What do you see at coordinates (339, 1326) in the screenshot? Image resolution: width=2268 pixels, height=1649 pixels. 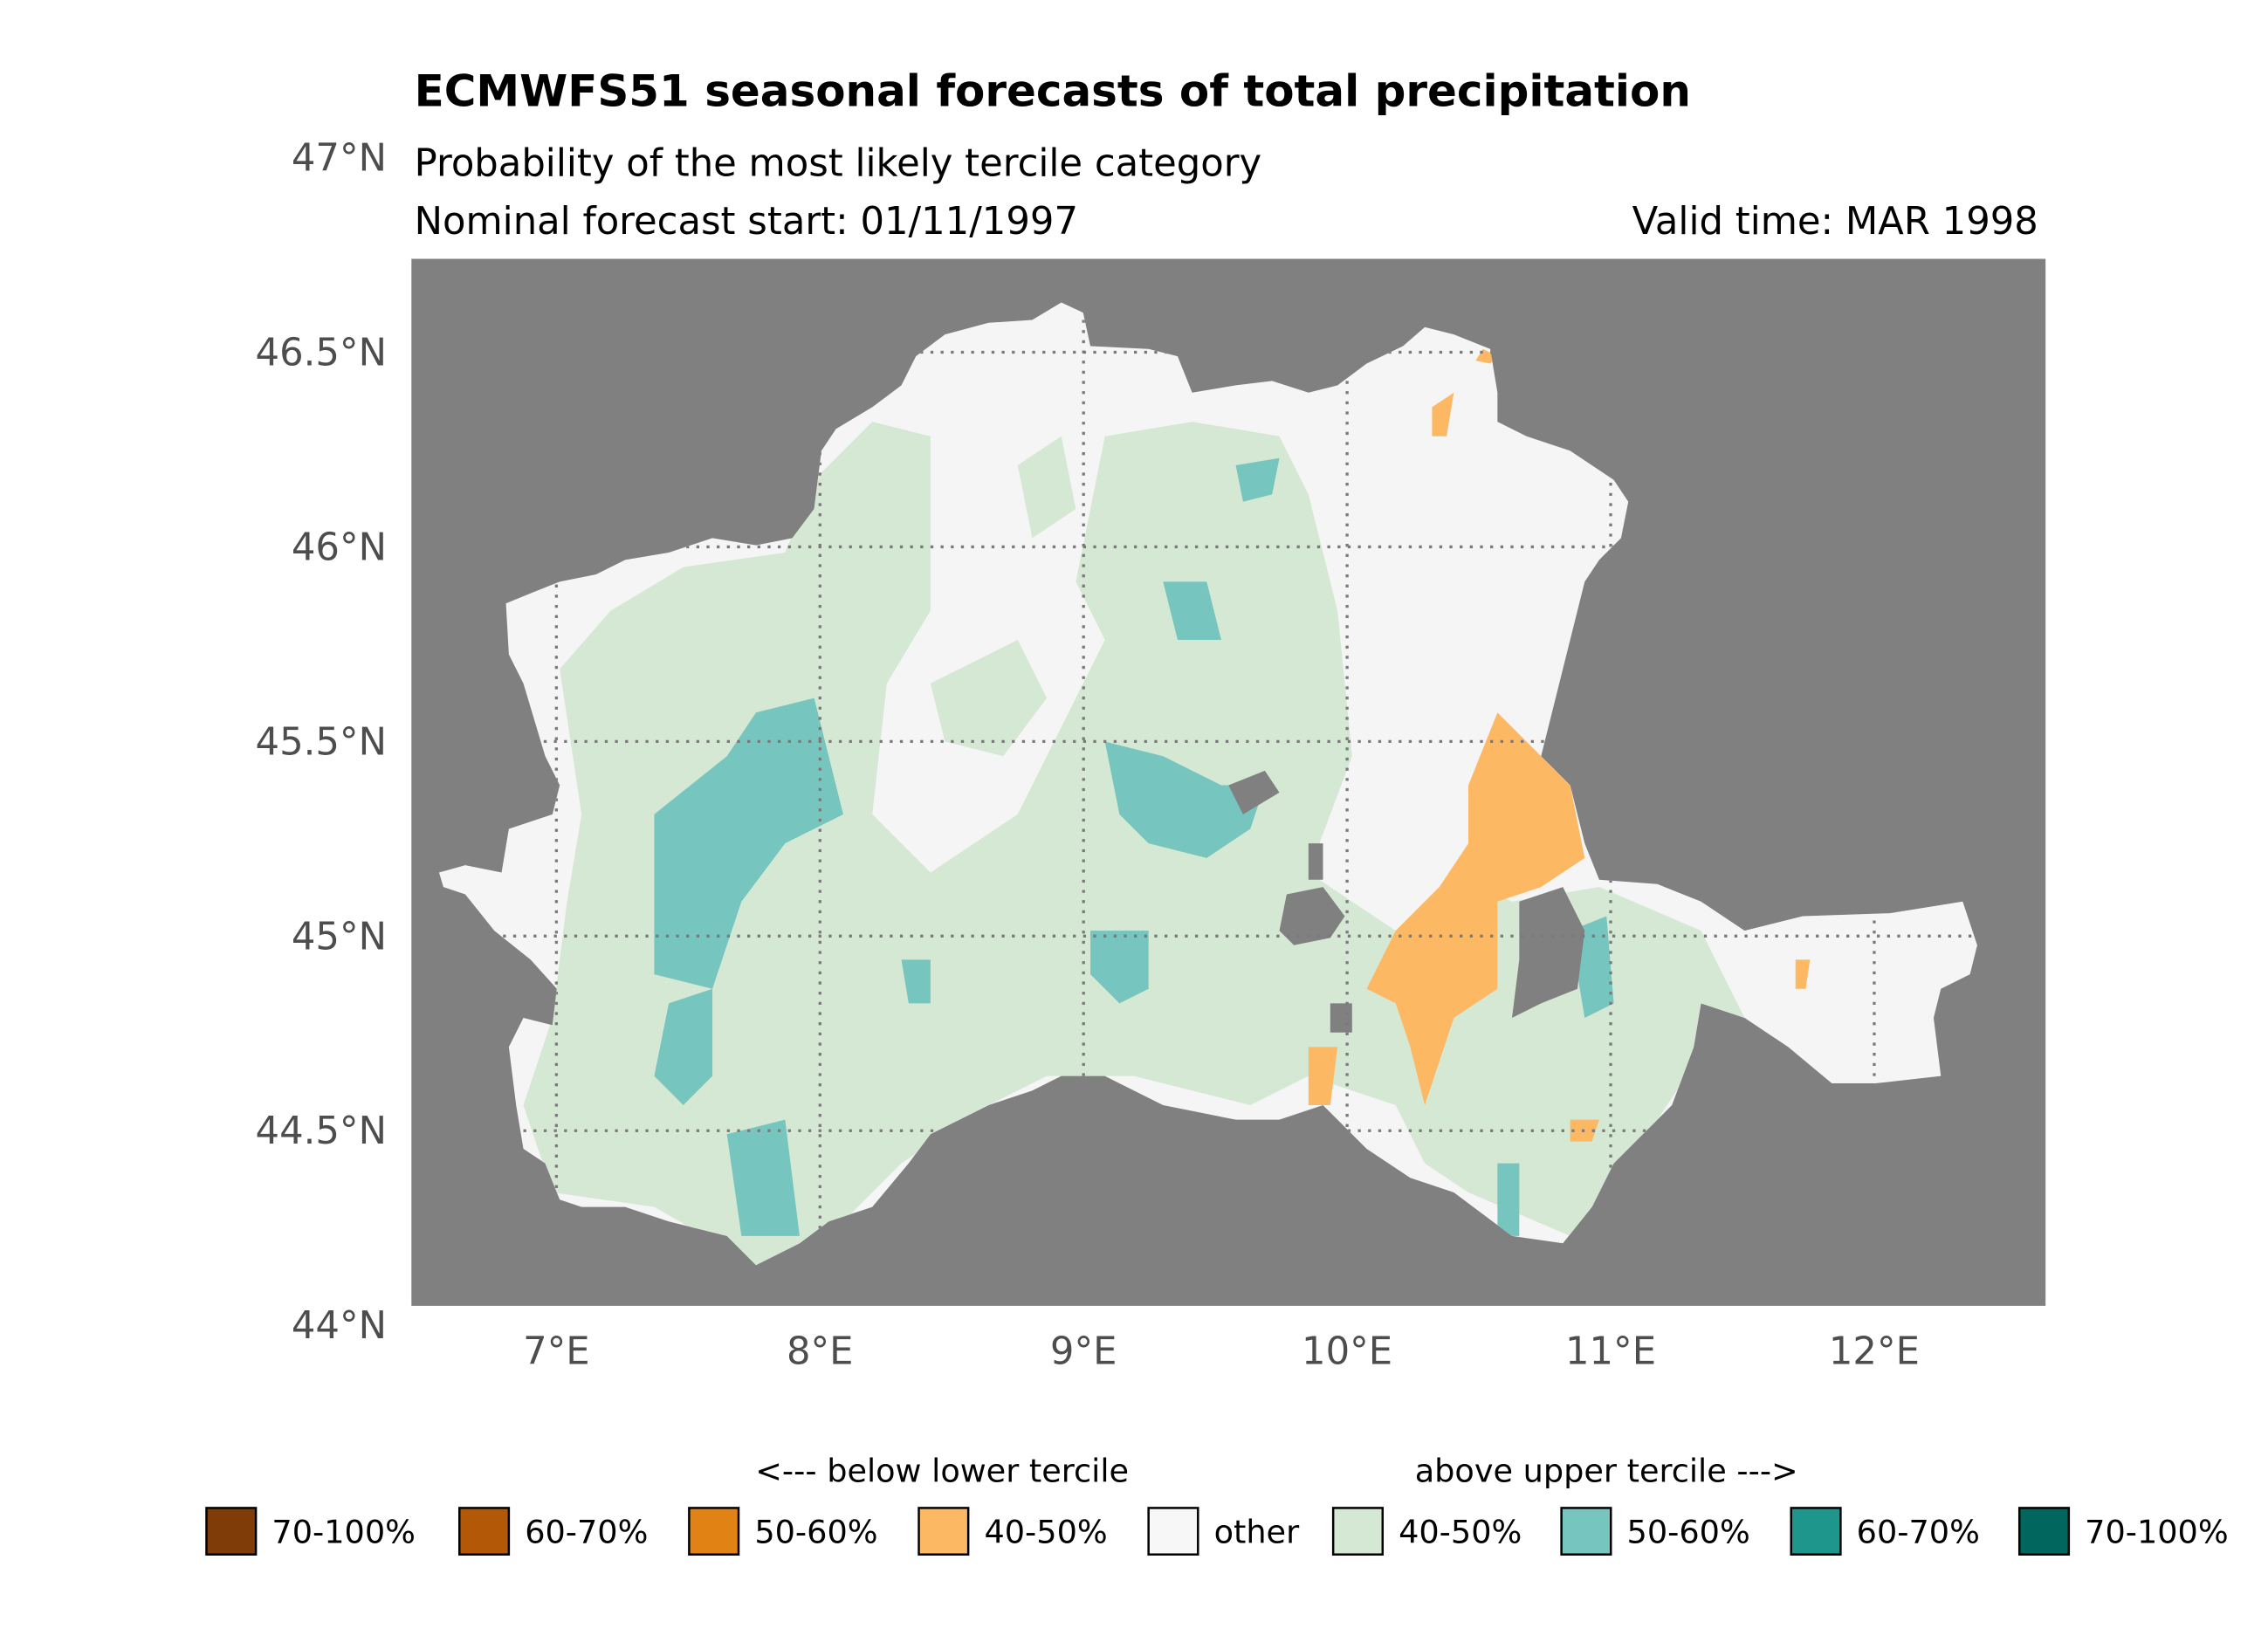 I see `y-tick-label: 44°N` at bounding box center [339, 1326].